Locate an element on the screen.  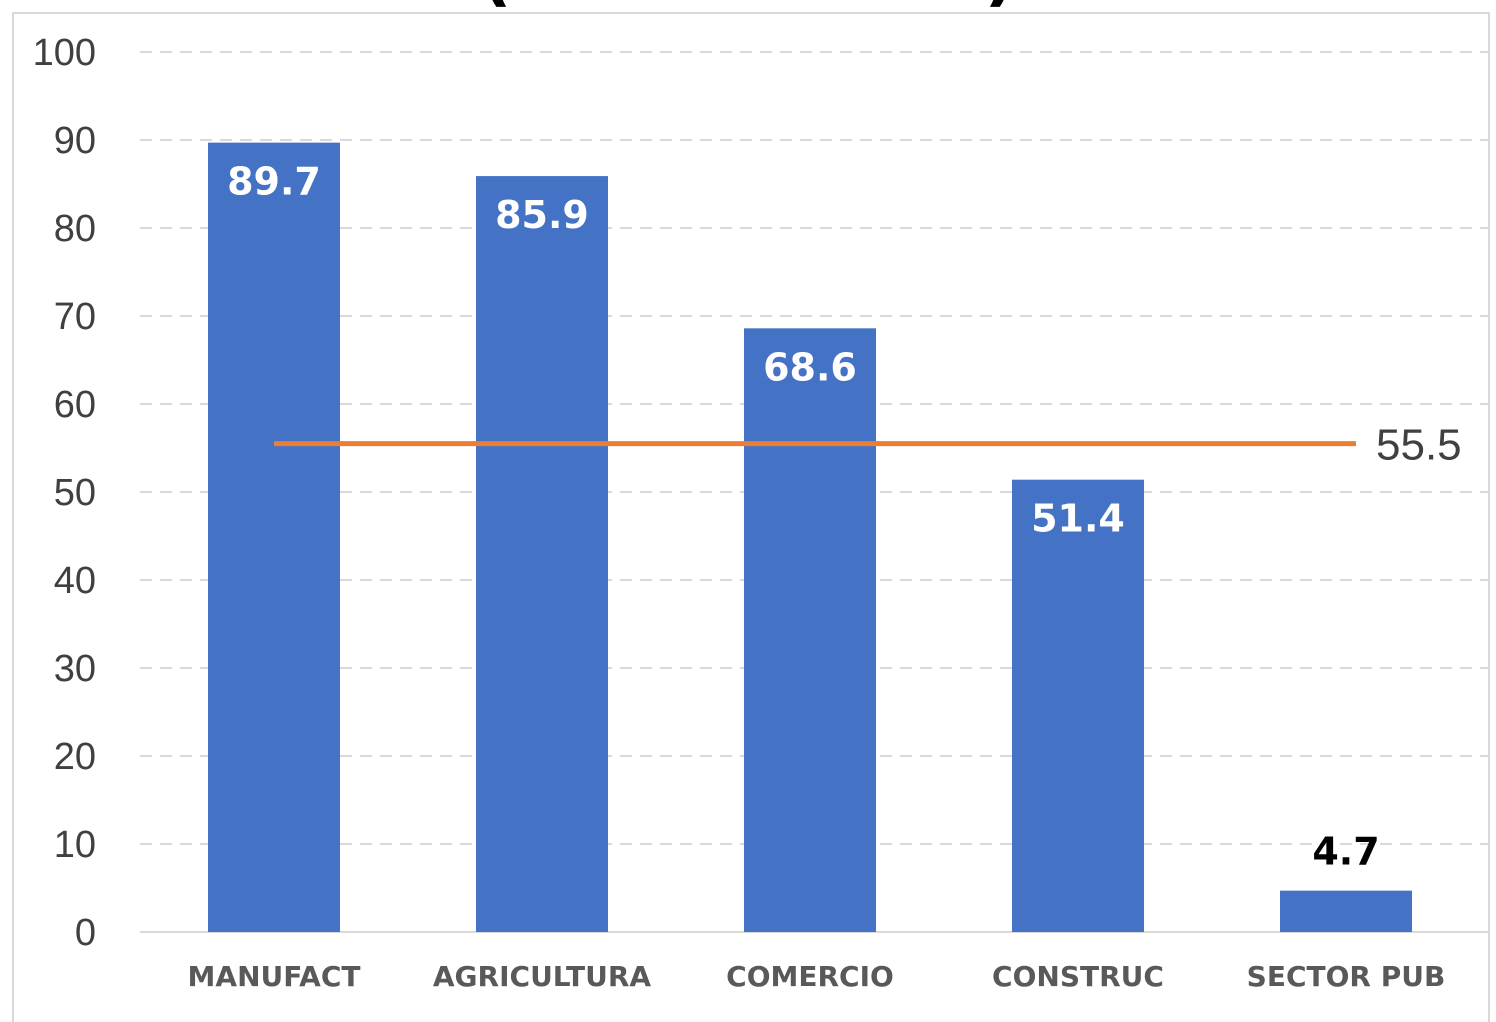
y-tick-label: 60 is located at coordinates (75, 405).